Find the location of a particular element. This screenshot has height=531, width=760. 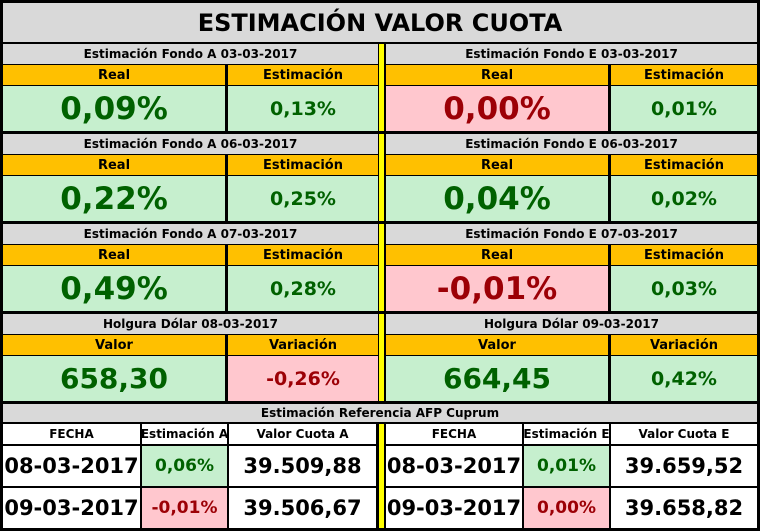

valor-cuota-cell: 39.506,67 is located at coordinates (302, 508).